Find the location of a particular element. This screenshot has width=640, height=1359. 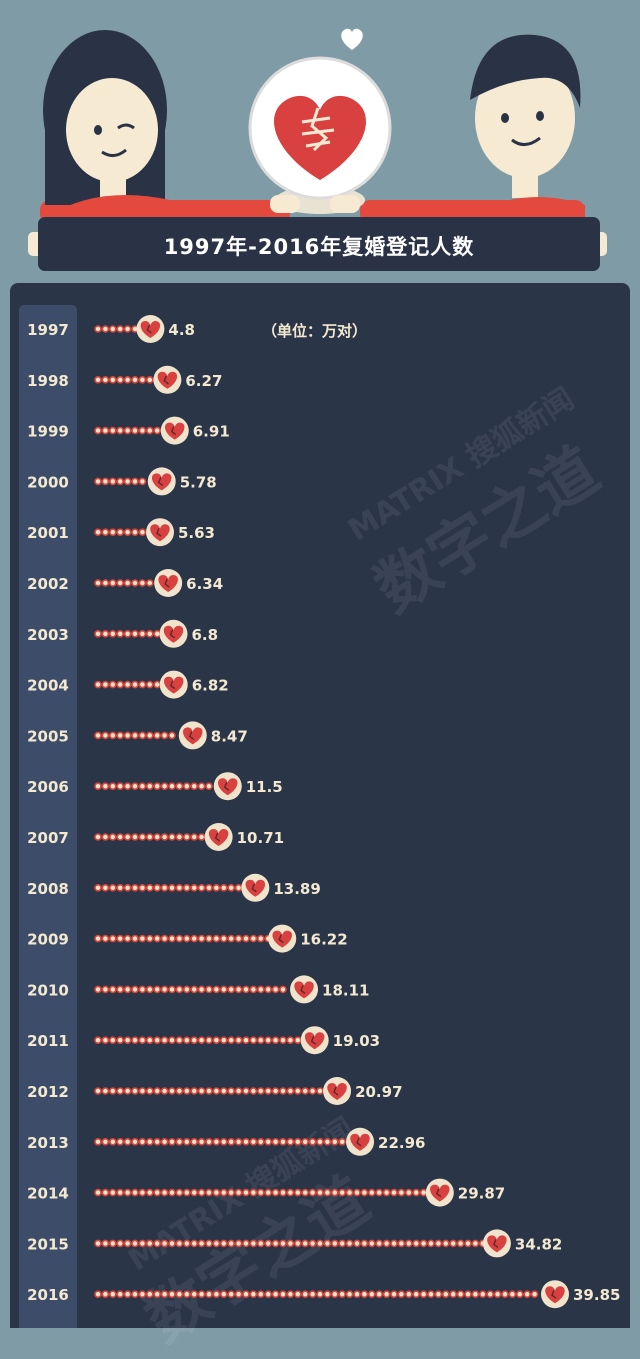

year-column is located at coordinates (48, 816).